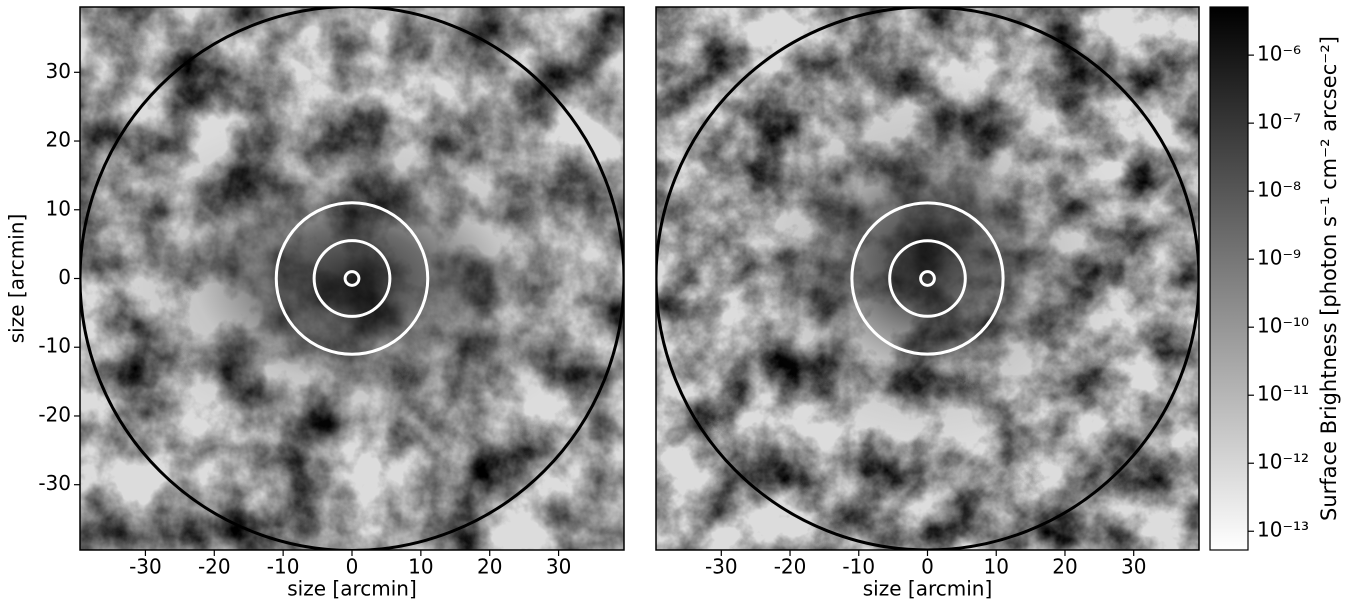 The image size is (1351, 612). Describe the element at coordinates (17, 279) in the screenshot. I see `y-axis-label: size [arcmin]` at that location.